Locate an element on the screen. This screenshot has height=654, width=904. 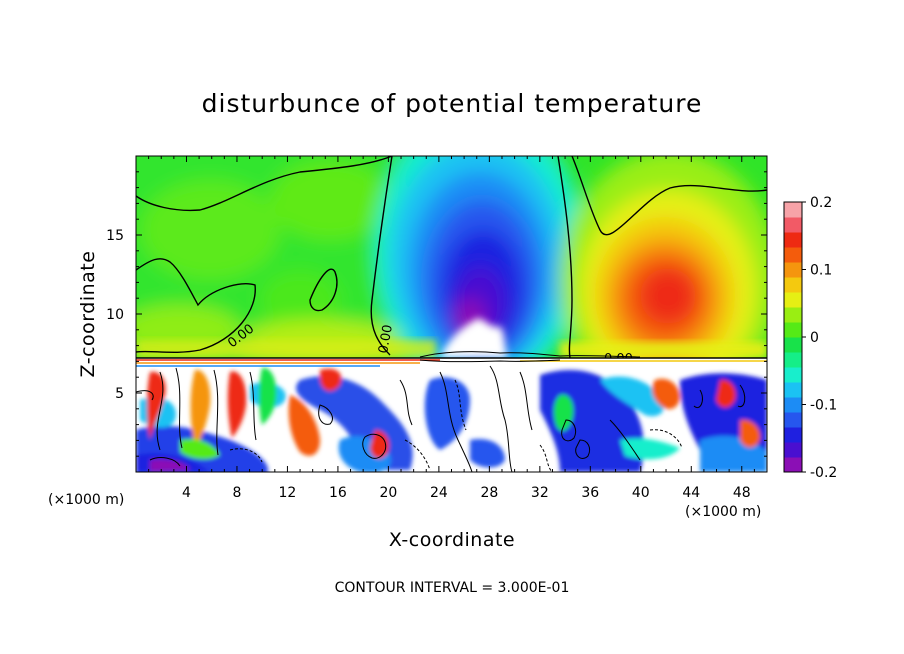
contour-label-3: 0.00 is located at coordinates (618, 359).